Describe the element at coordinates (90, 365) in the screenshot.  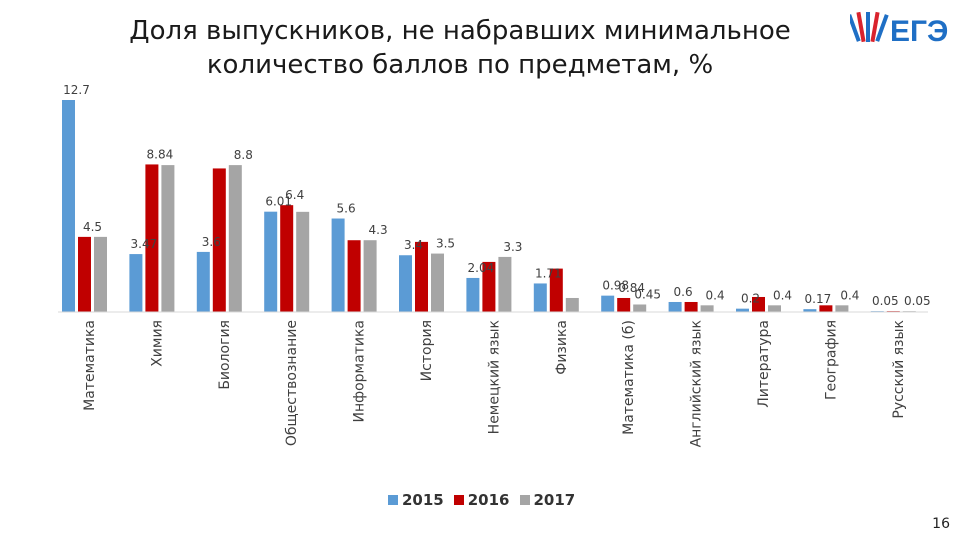
I see `category-label-0: Математика` at that location.